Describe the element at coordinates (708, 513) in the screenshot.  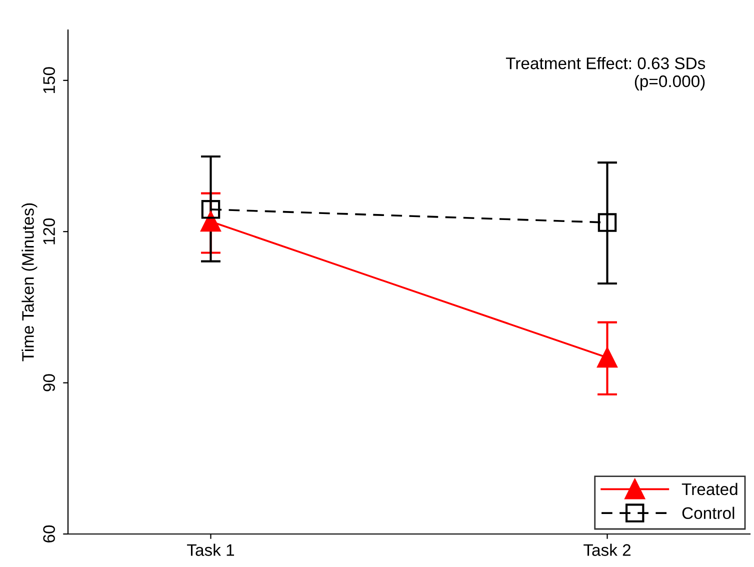
I see `legend-label: Control` at that location.